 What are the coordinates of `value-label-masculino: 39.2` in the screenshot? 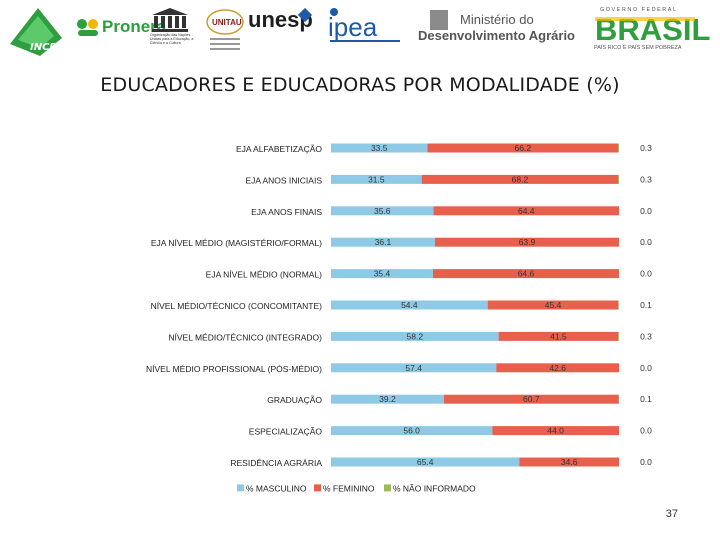 It's located at (387, 399).